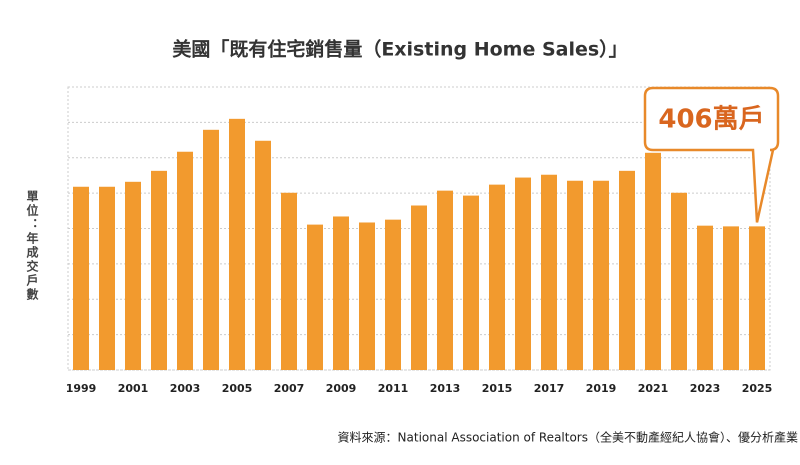 The image size is (800, 465). I want to click on x-tick-label: 2023, so click(705, 388).